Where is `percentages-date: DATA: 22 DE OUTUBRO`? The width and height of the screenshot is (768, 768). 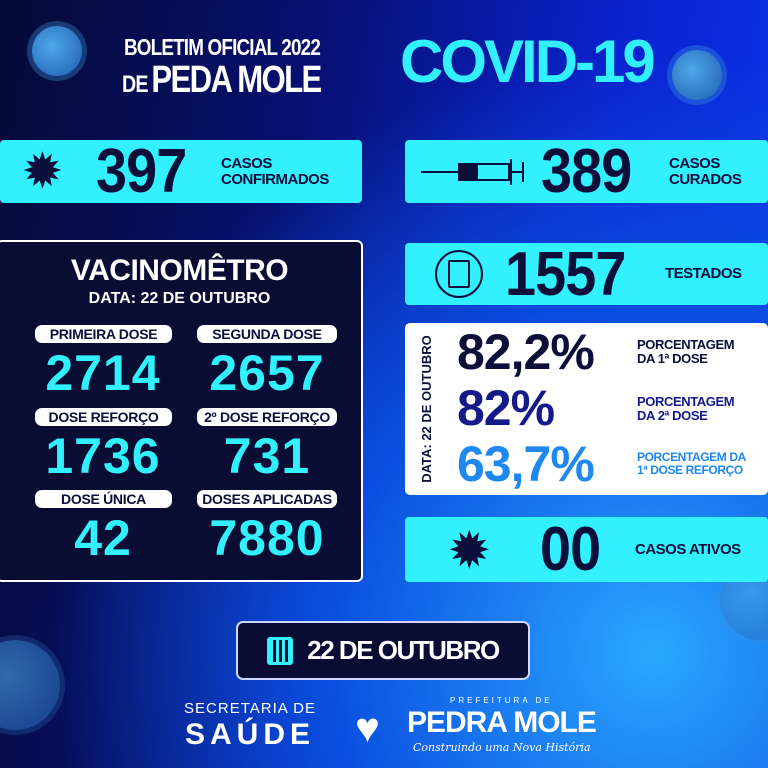
percentages-date: DATA: 22 DE OUTUBRO is located at coordinates (426, 409).